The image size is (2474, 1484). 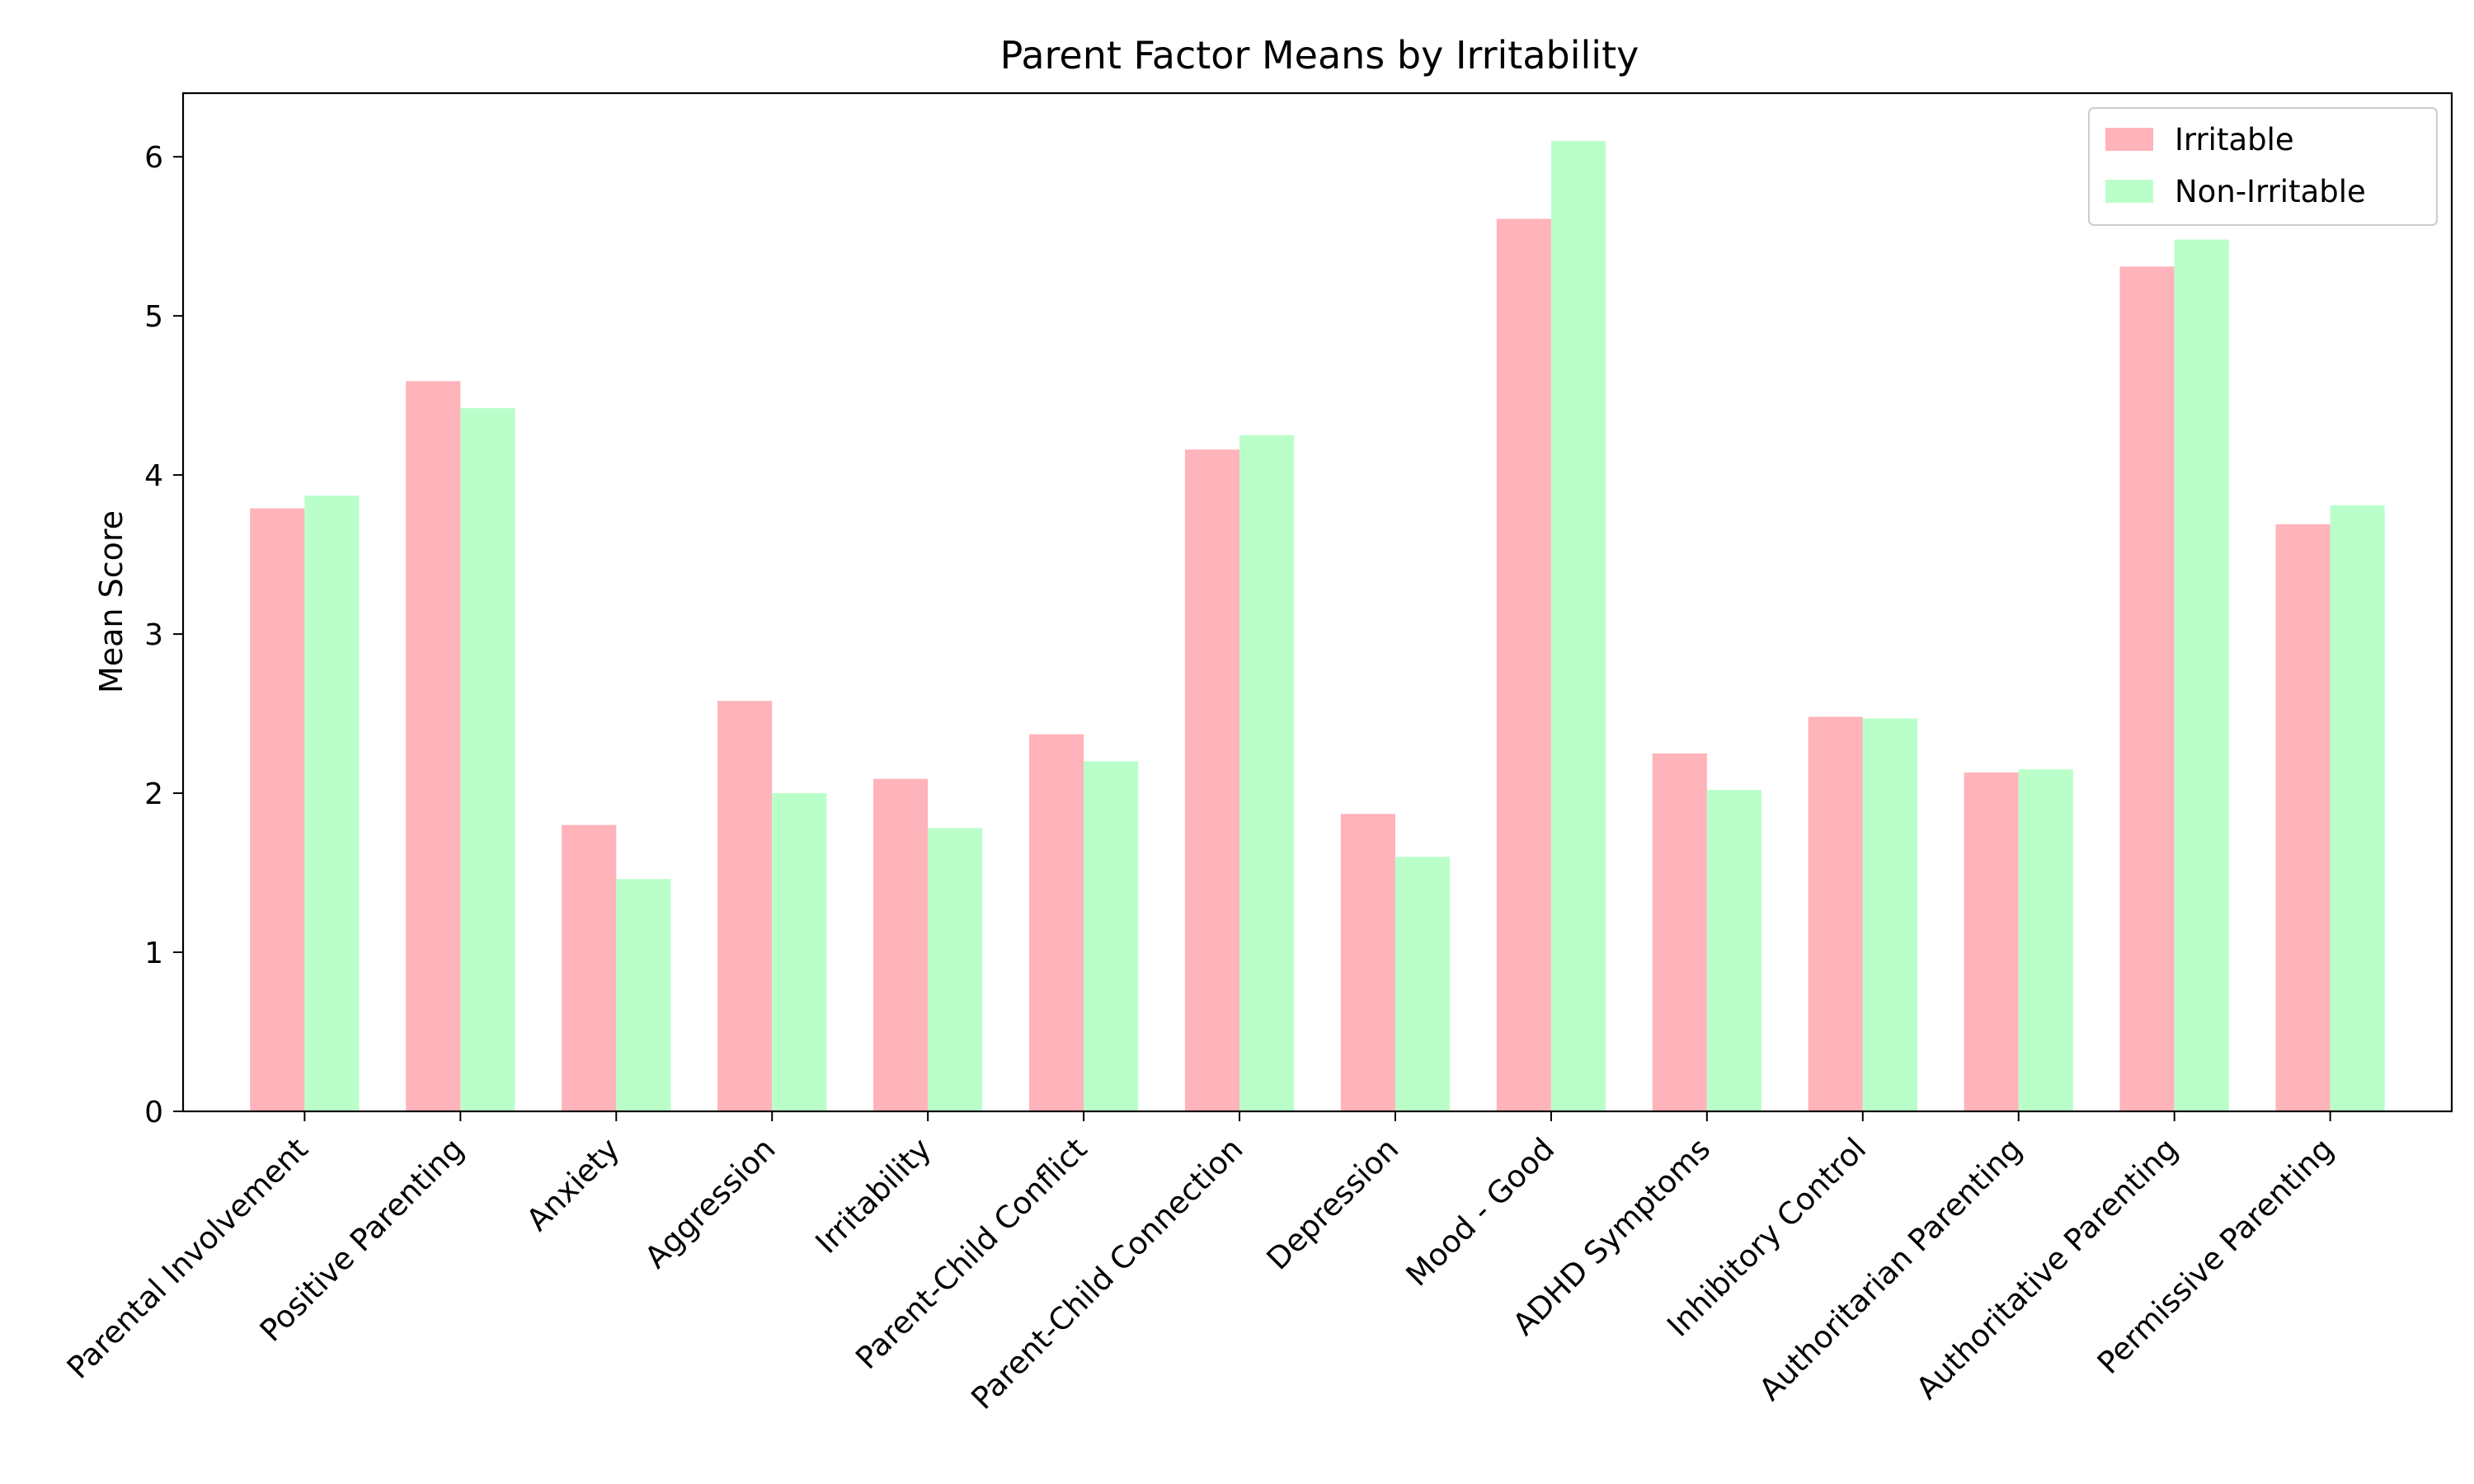 I want to click on x-tick-label: Authoritarian Parenting, so click(x=1890, y=1269).